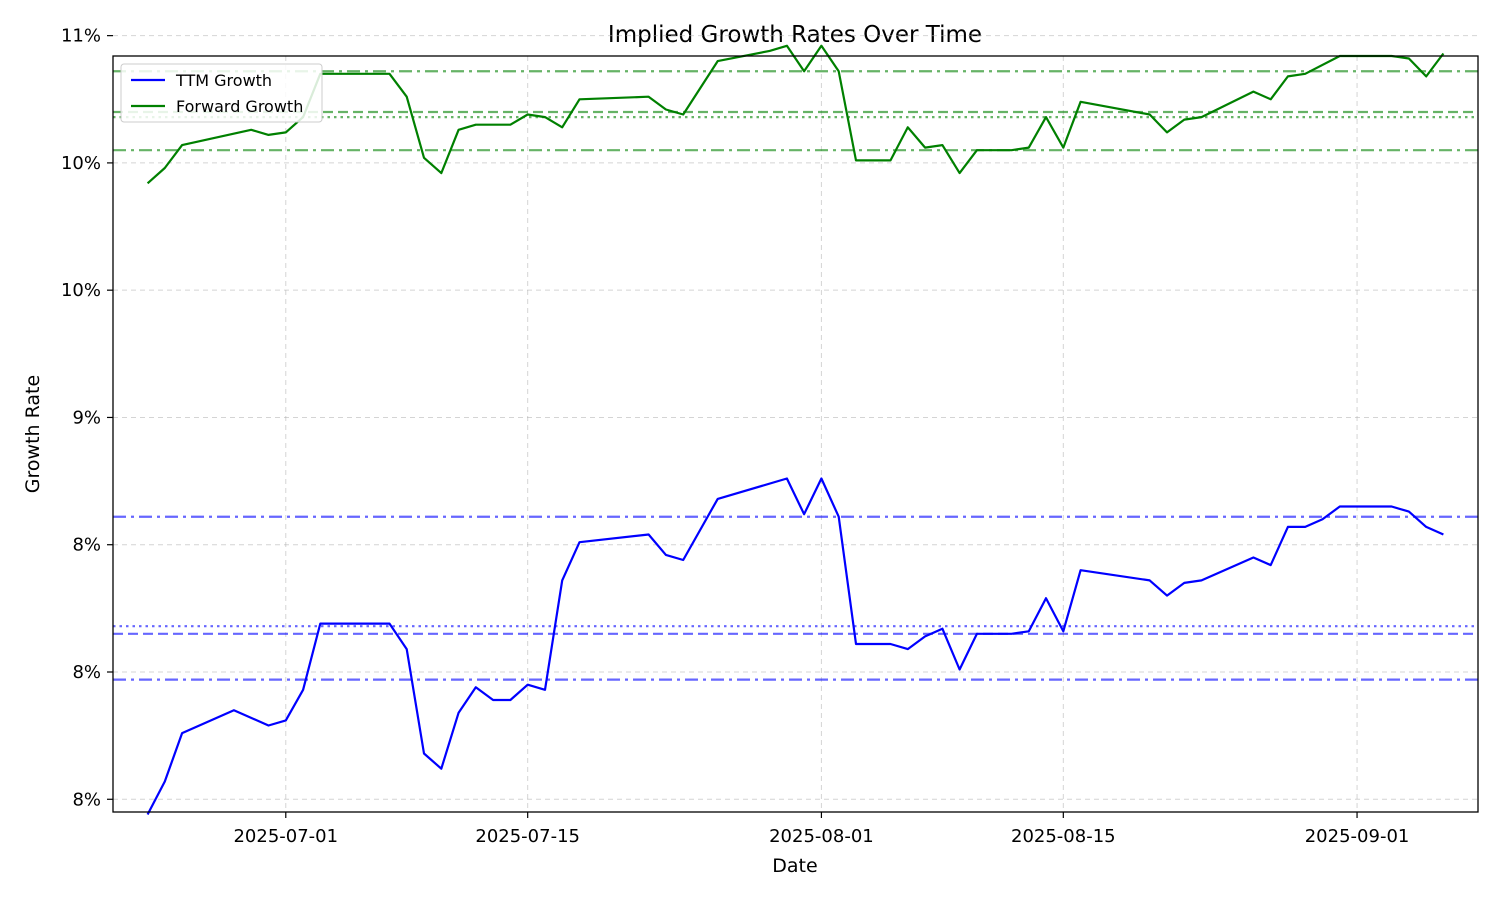 This screenshot has height=900, width=1500. Describe the element at coordinates (795, 35) in the screenshot. I see `chart-title: Implied Growth Rates Over Time` at that location.